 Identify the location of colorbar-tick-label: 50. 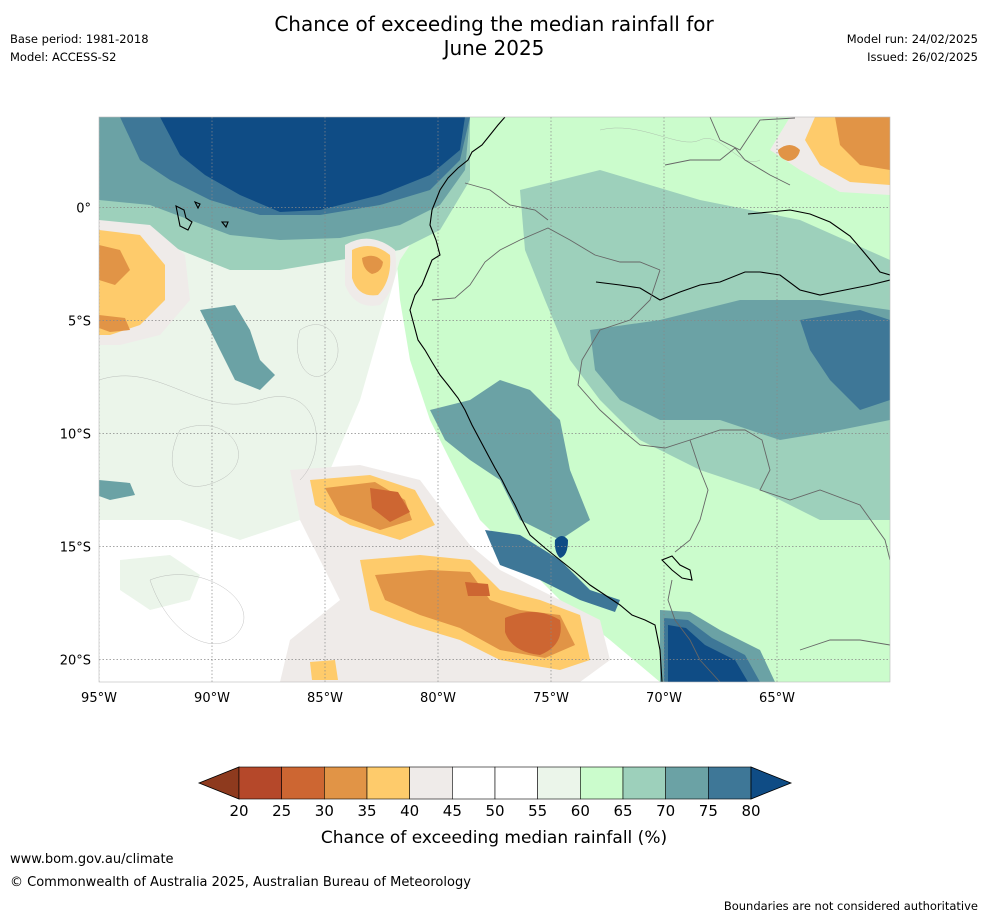
(494, 811).